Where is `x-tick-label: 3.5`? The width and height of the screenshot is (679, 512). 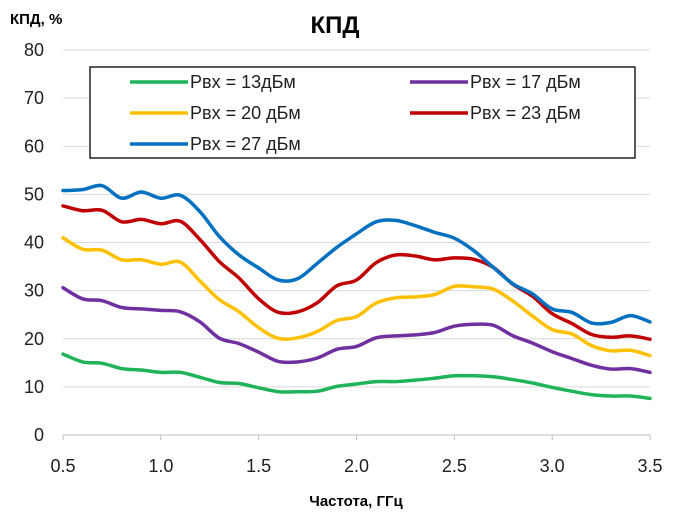 x-tick-label: 3.5 is located at coordinates (649, 466).